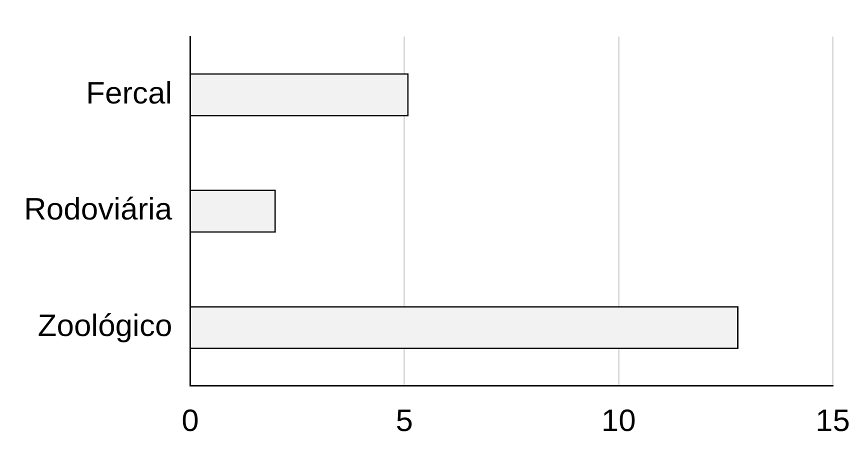 The image size is (868, 467). What do you see at coordinates (98, 209) in the screenshot?
I see `y-tick-label: Rodoviária` at bounding box center [98, 209].